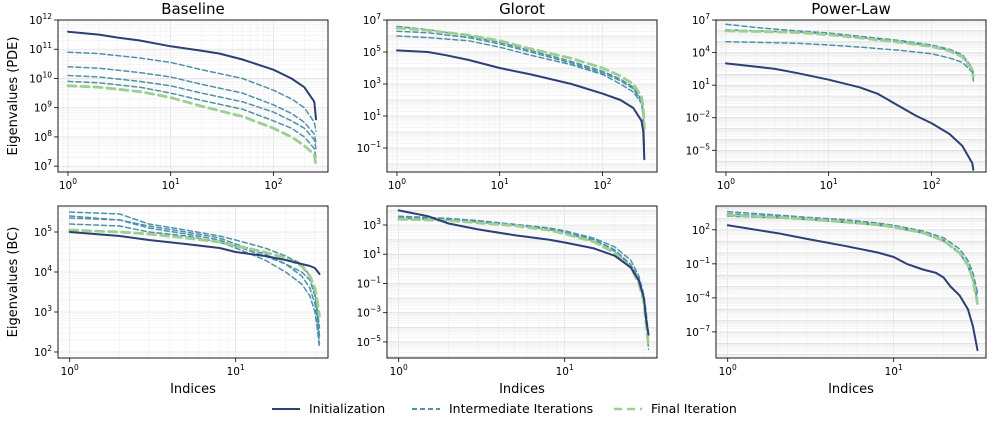 The height and width of the screenshot is (433, 996). I want to click on x-tick-label: 10², so click(602, 184).